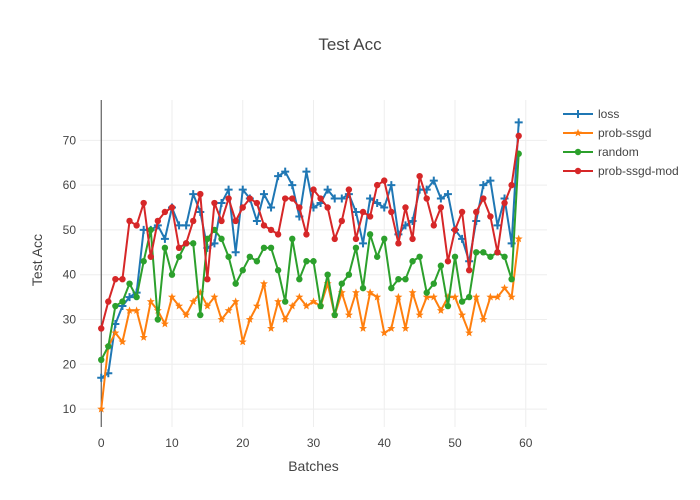  I want to click on legend-item-random: random, so click(601, 152).